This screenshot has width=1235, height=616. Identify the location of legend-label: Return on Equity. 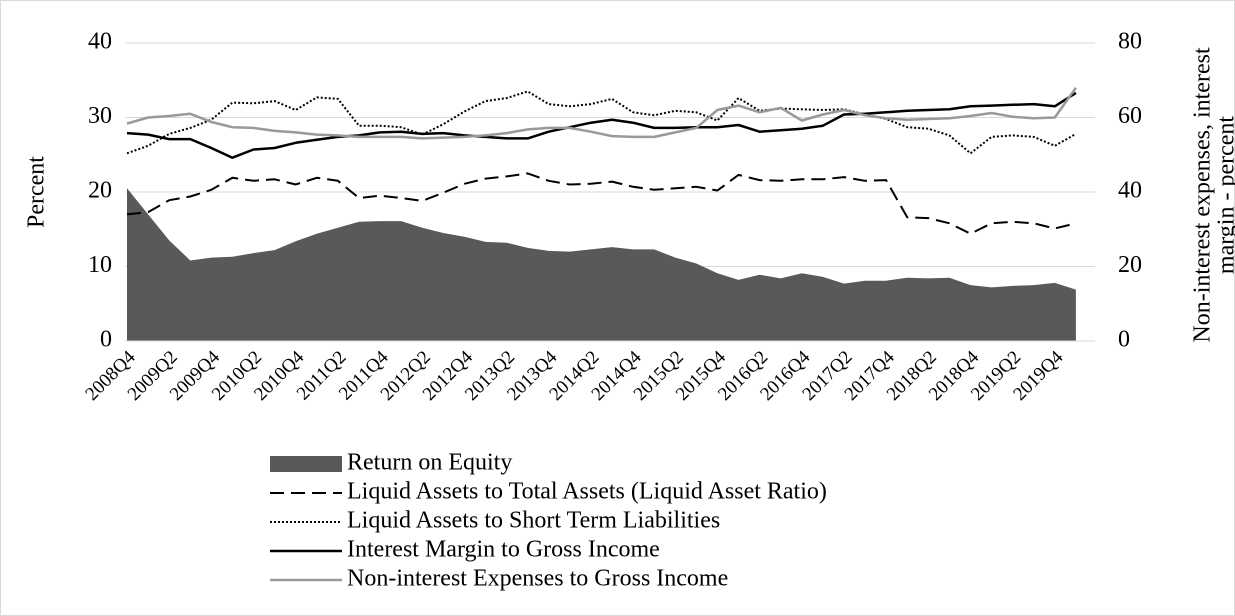
(429, 463).